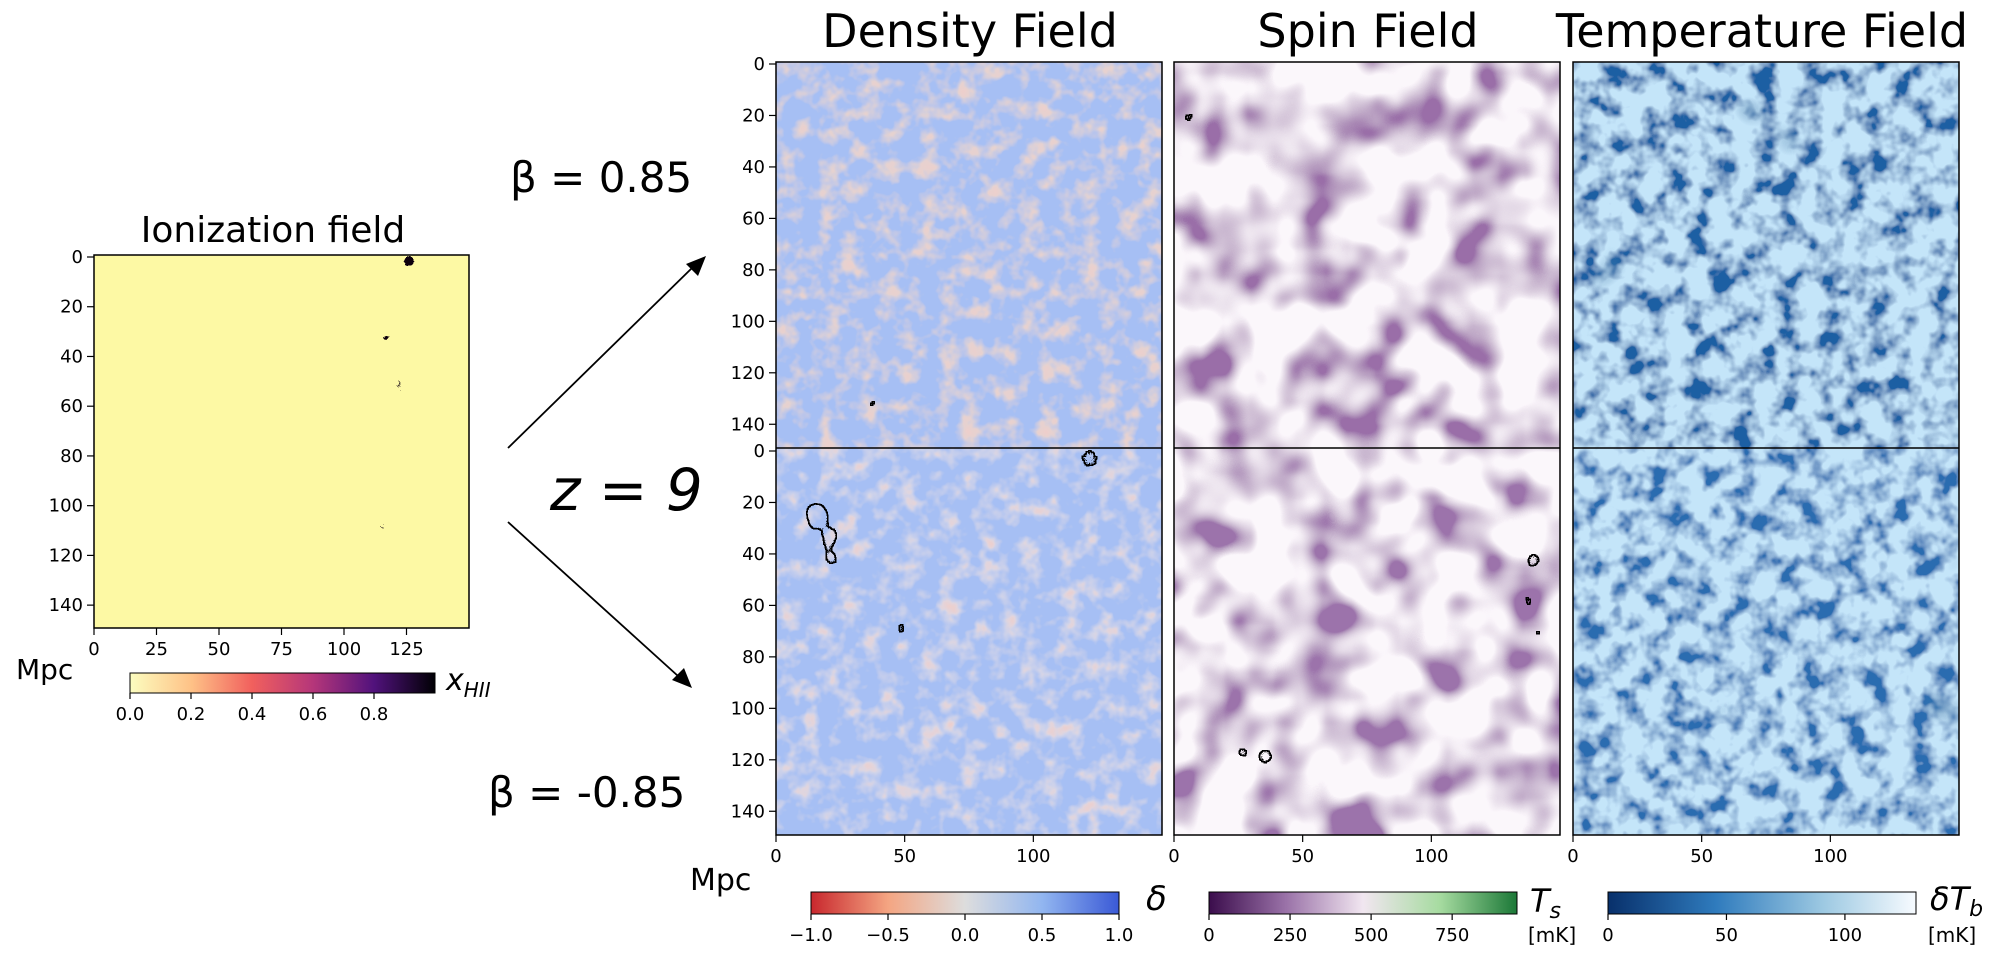  Describe the element at coordinates (256, 644) in the screenshot. I see `ionization-x-ticks: 0 25 50 75 100 125` at that location.